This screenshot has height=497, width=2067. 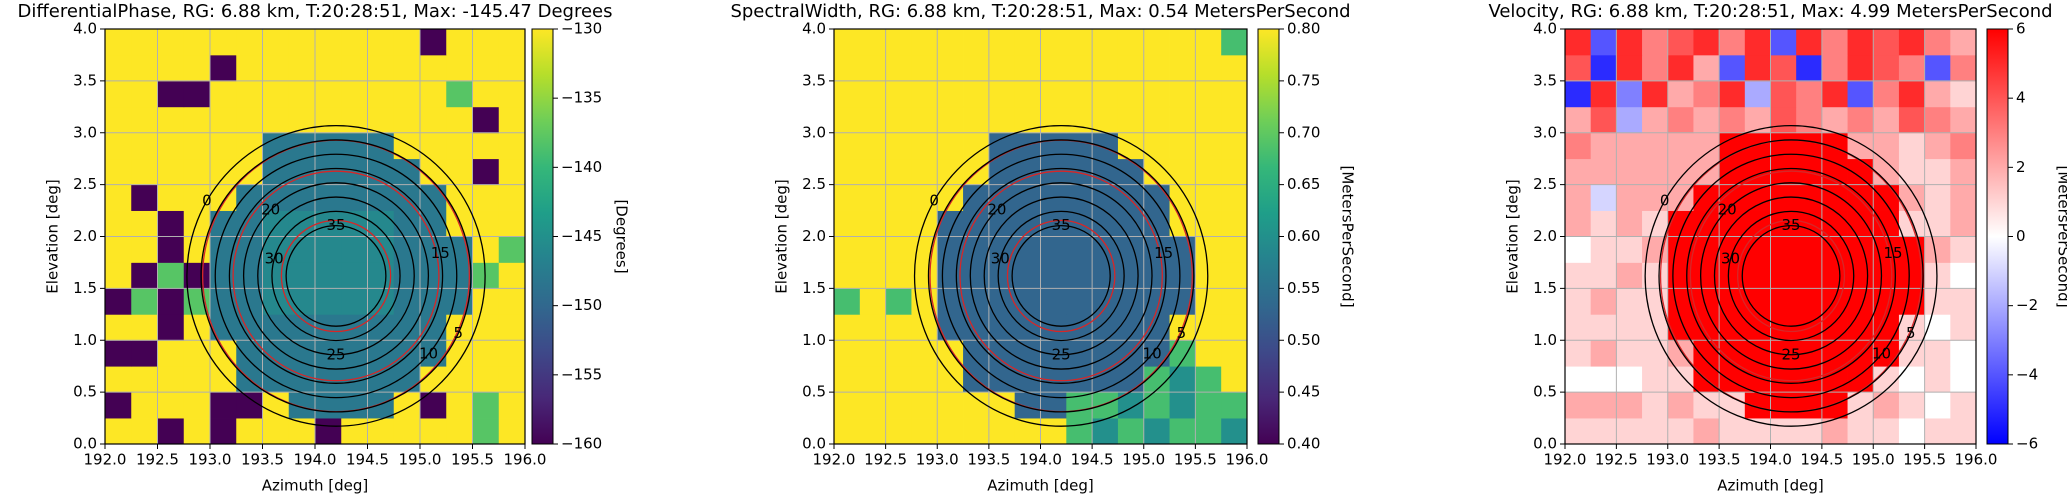 I want to click on colorbar-tick-label: 0.60, so click(x=1303, y=236).